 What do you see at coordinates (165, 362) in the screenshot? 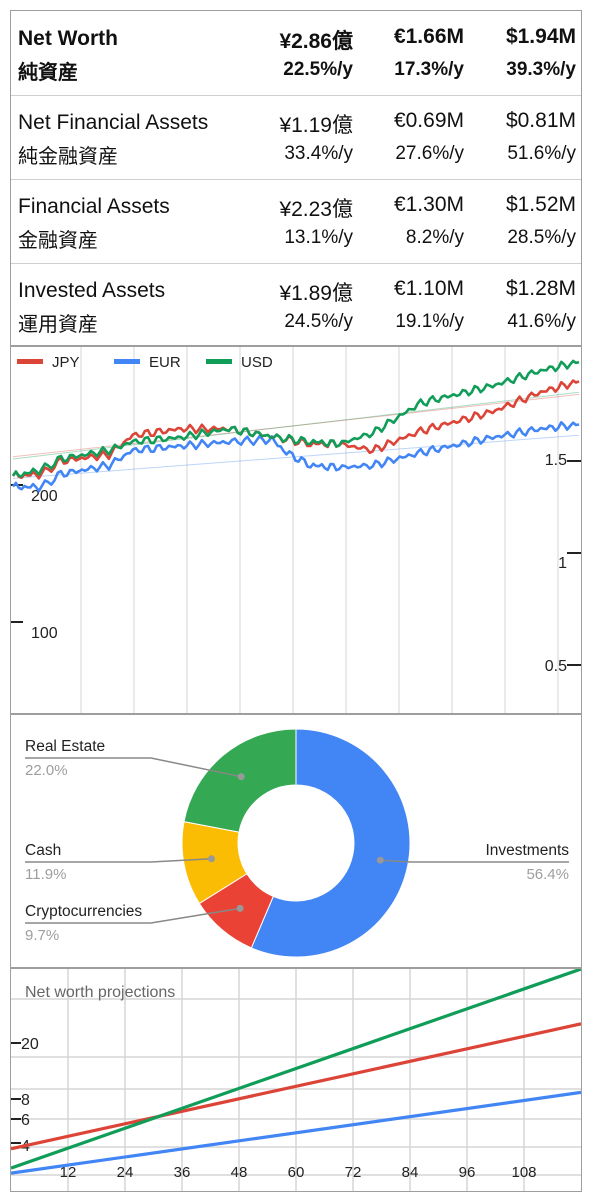
I see `legend-label: EUR` at bounding box center [165, 362].